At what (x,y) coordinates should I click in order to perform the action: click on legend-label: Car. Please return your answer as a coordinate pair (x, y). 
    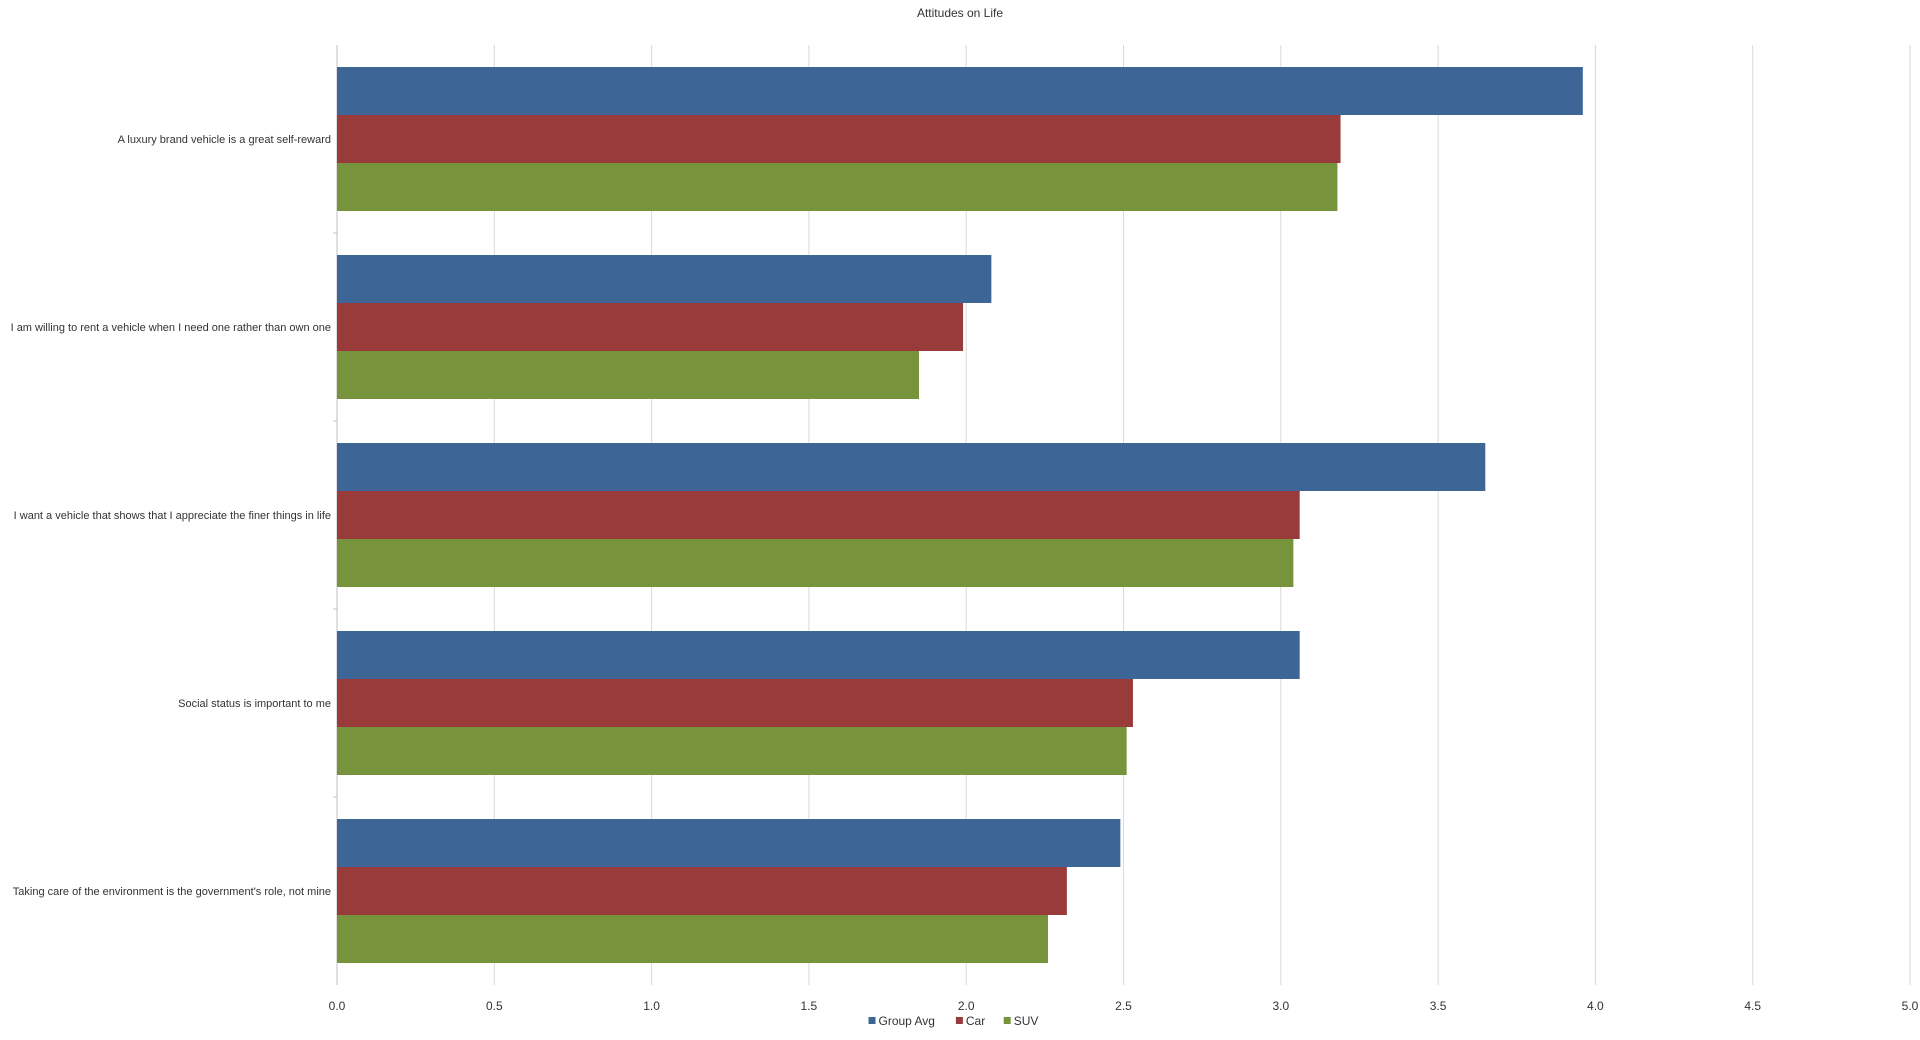
    Looking at the image, I should click on (975, 1021).